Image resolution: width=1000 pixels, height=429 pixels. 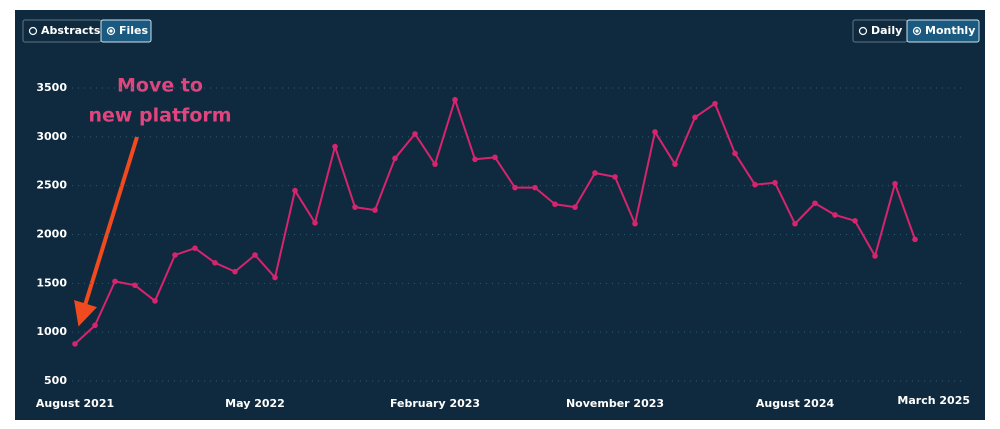 I want to click on y-tick-label: 500, so click(x=55, y=380).